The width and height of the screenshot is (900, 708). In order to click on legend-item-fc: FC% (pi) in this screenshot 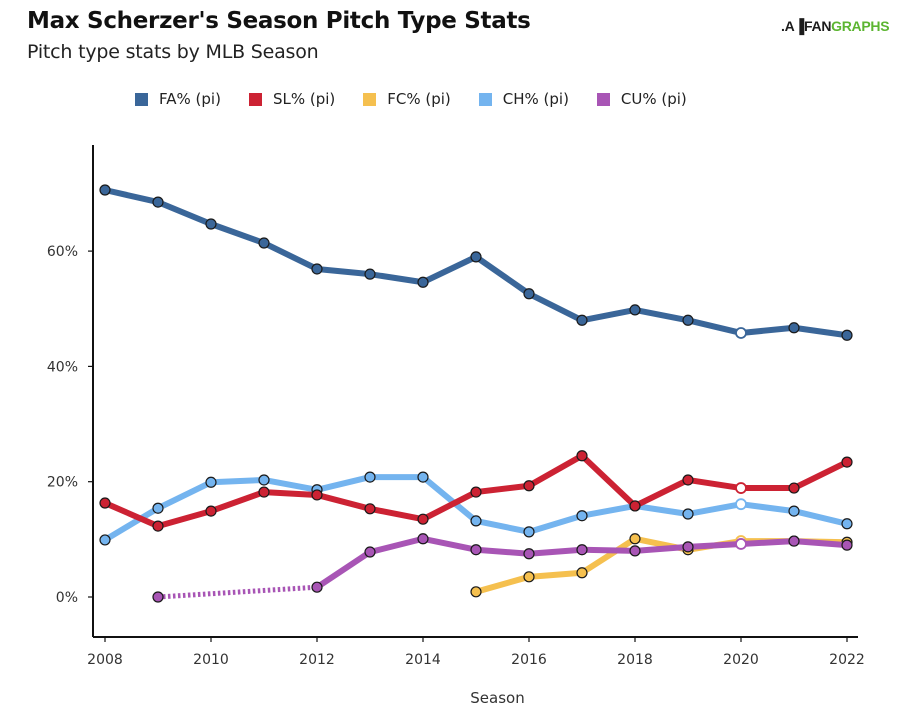, I will do `click(407, 99)`.